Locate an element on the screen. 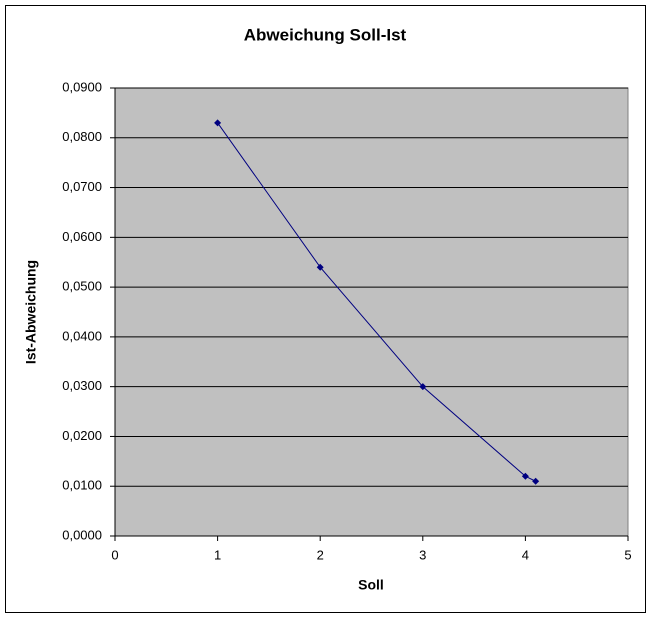  x-tick-label: 0 is located at coordinates (114, 554).